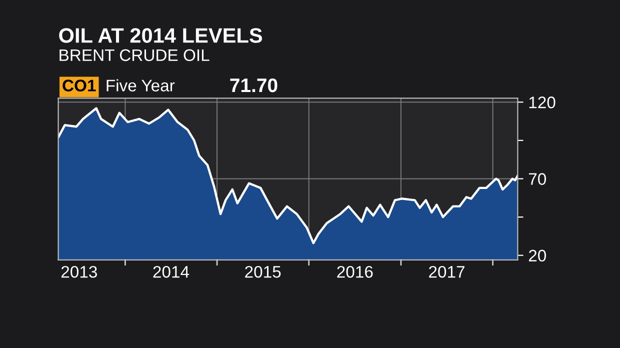 This screenshot has width=620, height=348. Describe the element at coordinates (537, 256) in the screenshot. I see `y-tick-label: 20` at that location.